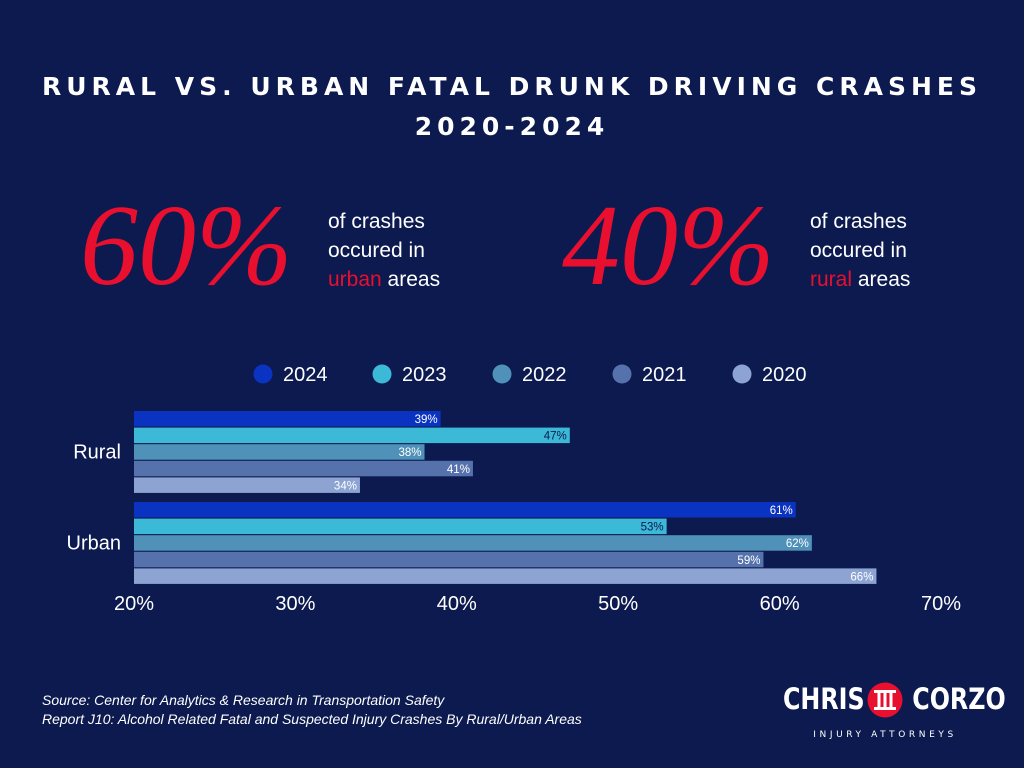 This screenshot has height=768, width=1024. I want to click on legend-label-2023: 2023, so click(424, 375).